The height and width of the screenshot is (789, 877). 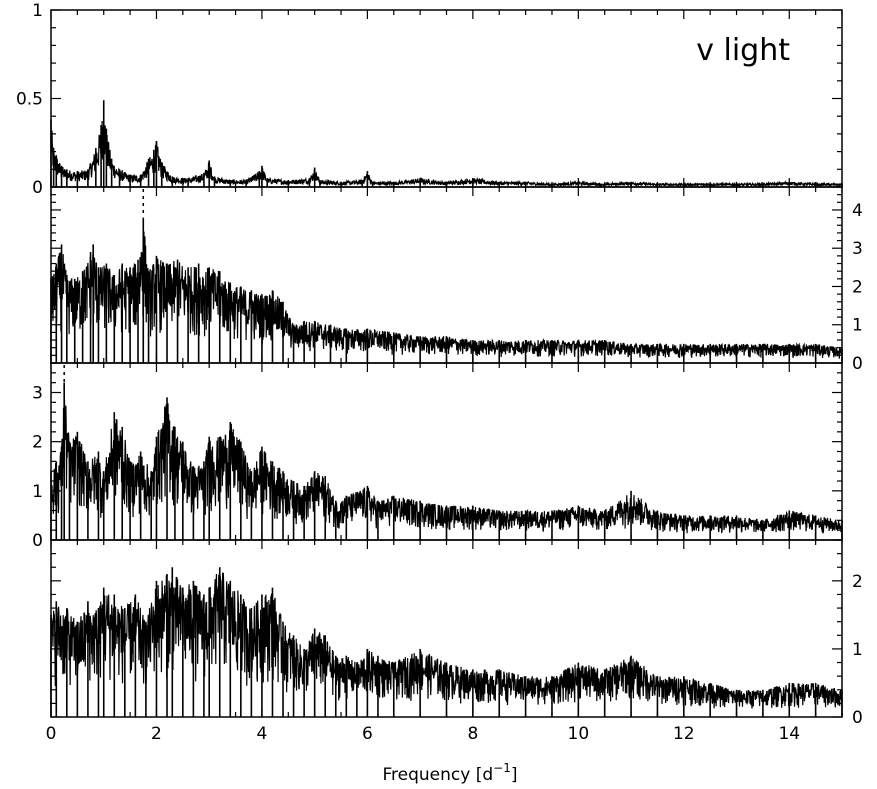 I want to click on x-tick-label: 10, so click(x=579, y=734).